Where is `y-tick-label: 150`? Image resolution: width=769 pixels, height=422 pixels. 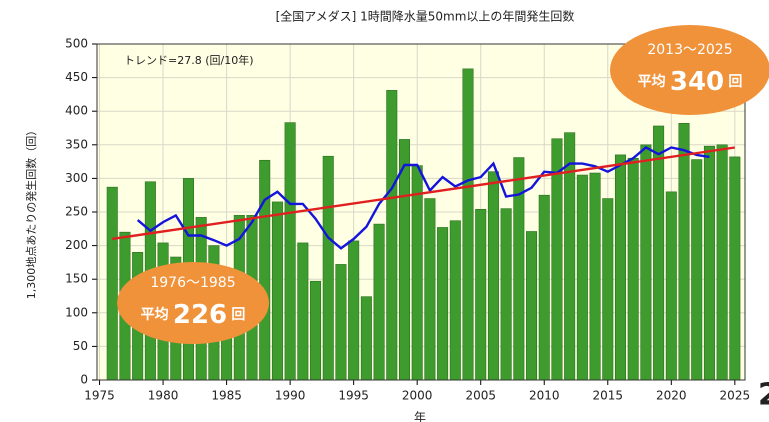 y-tick-label: 150 is located at coordinates (76, 279).